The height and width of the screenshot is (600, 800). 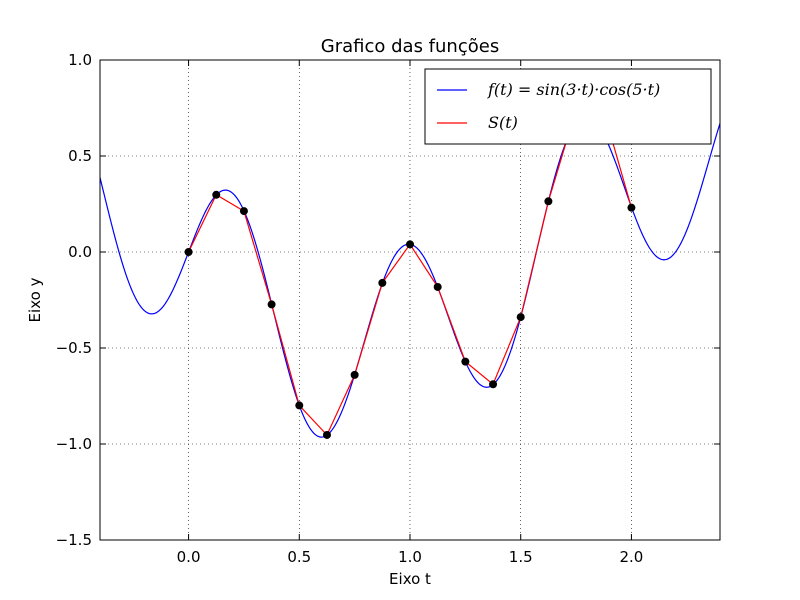 What do you see at coordinates (410, 46) in the screenshot?
I see `chart-title: Grafico das funções` at bounding box center [410, 46].